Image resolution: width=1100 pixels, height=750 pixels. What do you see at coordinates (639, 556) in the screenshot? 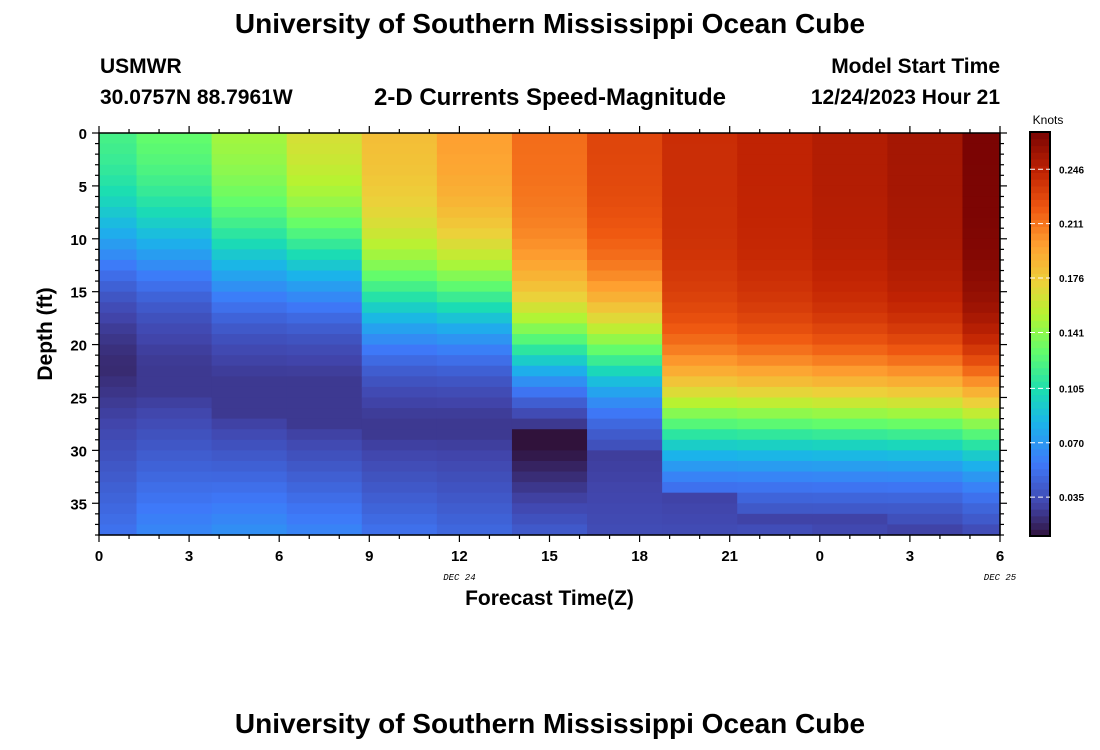
I see `x-tick-label: 18` at bounding box center [639, 556].